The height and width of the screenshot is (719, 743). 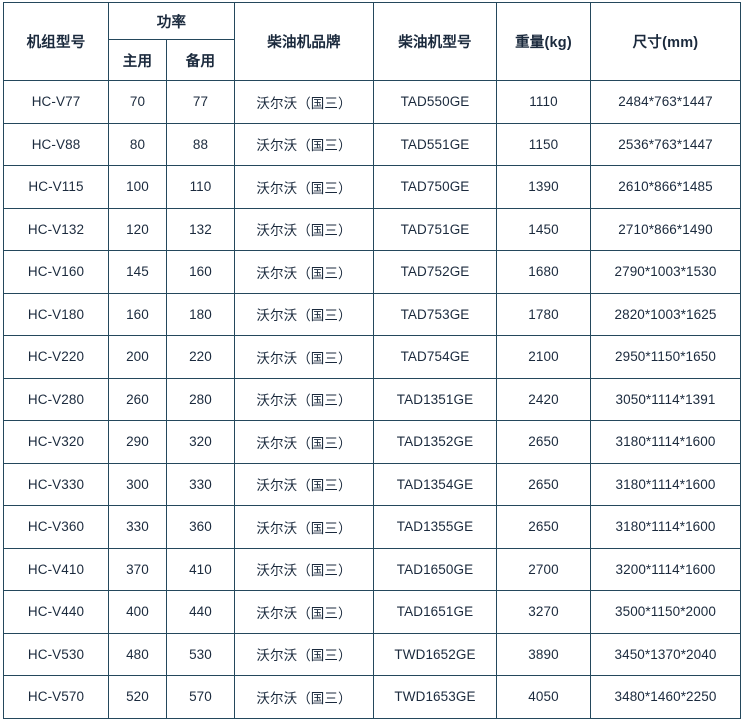 I want to click on cell-model: HC-V320, so click(x=56, y=442).